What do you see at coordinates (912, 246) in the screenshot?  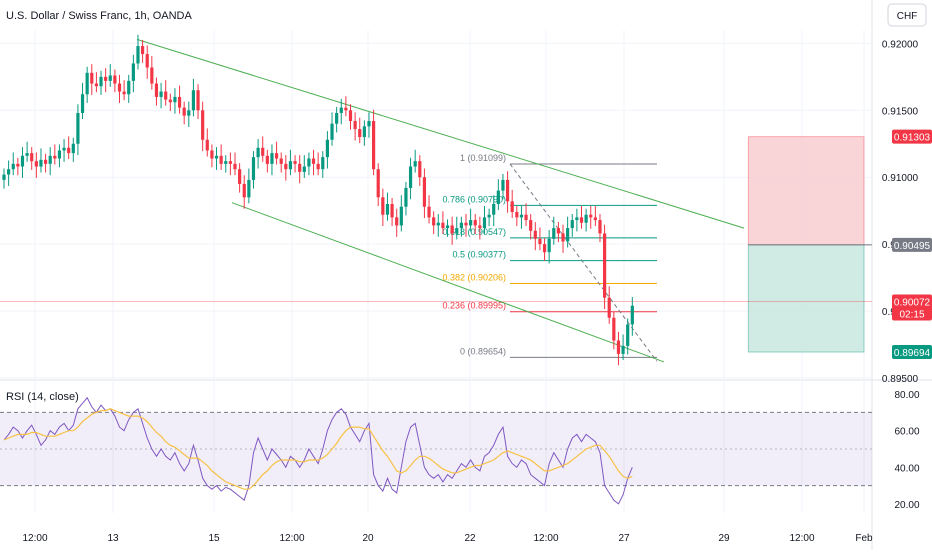 I see `price-tag-label: 0.90495` at bounding box center [912, 246].